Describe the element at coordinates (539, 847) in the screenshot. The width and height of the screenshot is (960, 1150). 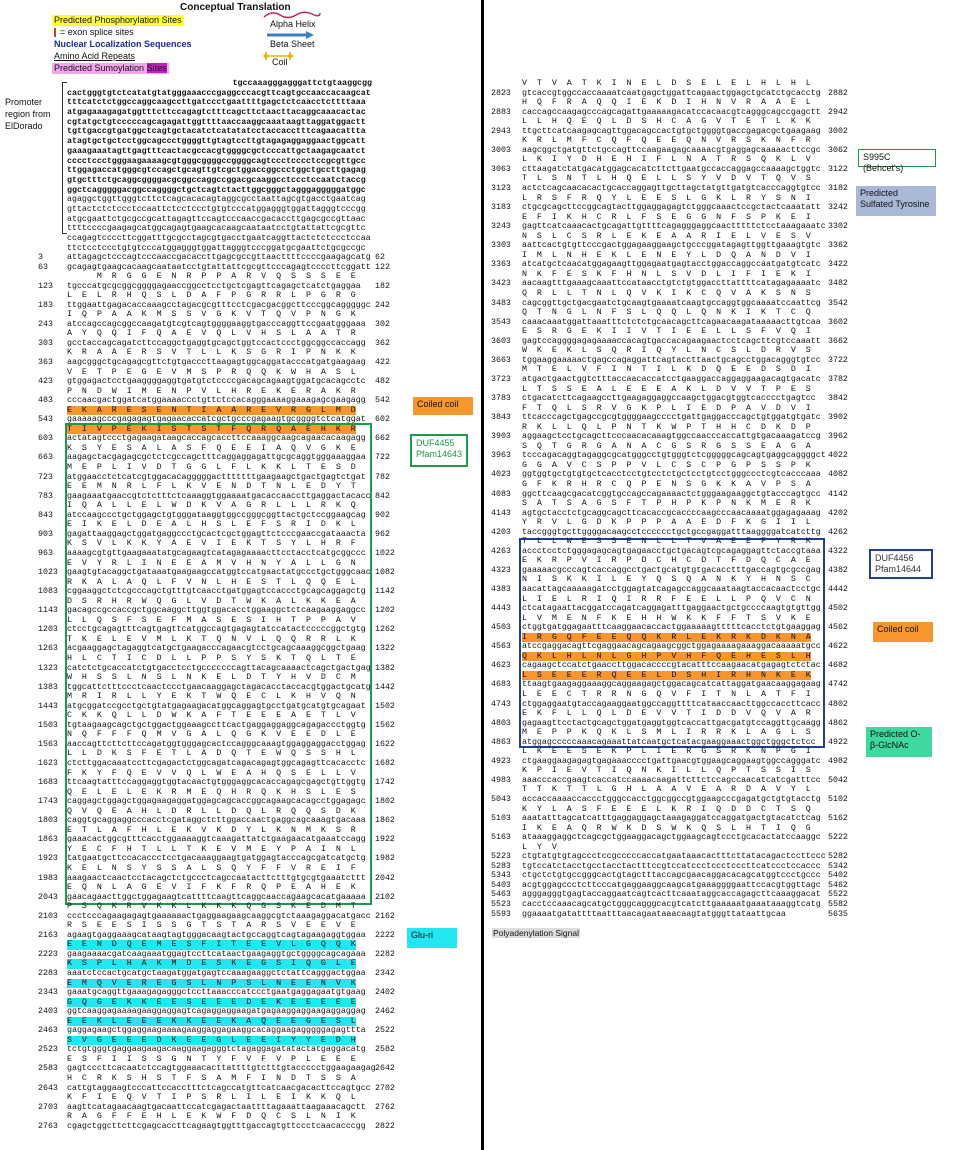
I see `amino-acid-sequence: L Y V` at that location.